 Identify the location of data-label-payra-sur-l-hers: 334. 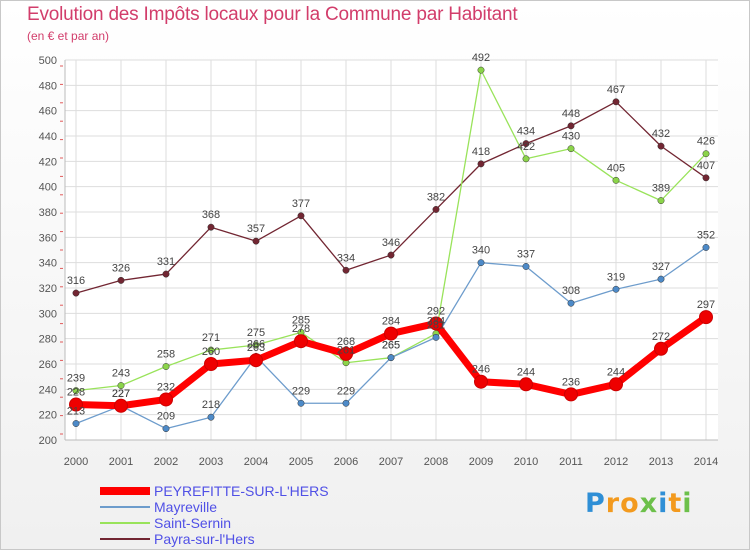
(346, 258).